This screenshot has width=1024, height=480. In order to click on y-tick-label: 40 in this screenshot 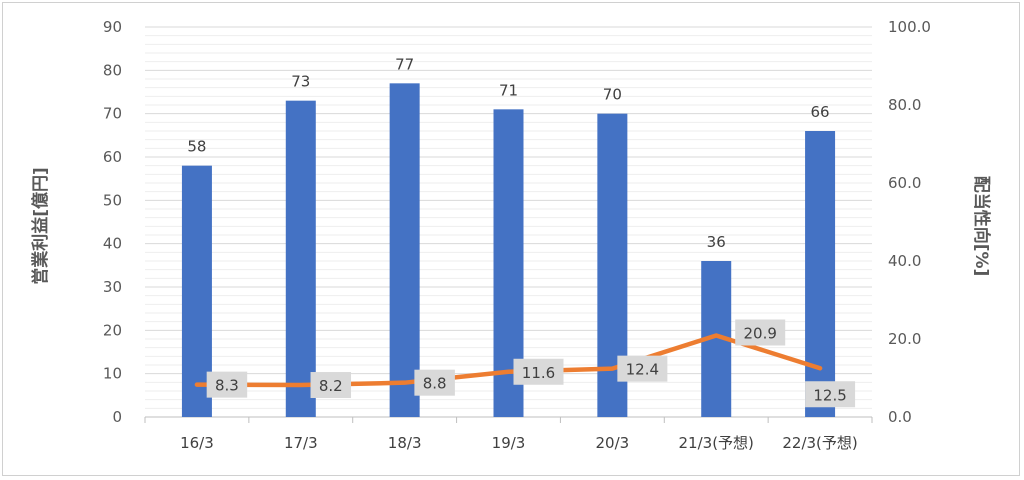, I will do `click(112, 244)`.